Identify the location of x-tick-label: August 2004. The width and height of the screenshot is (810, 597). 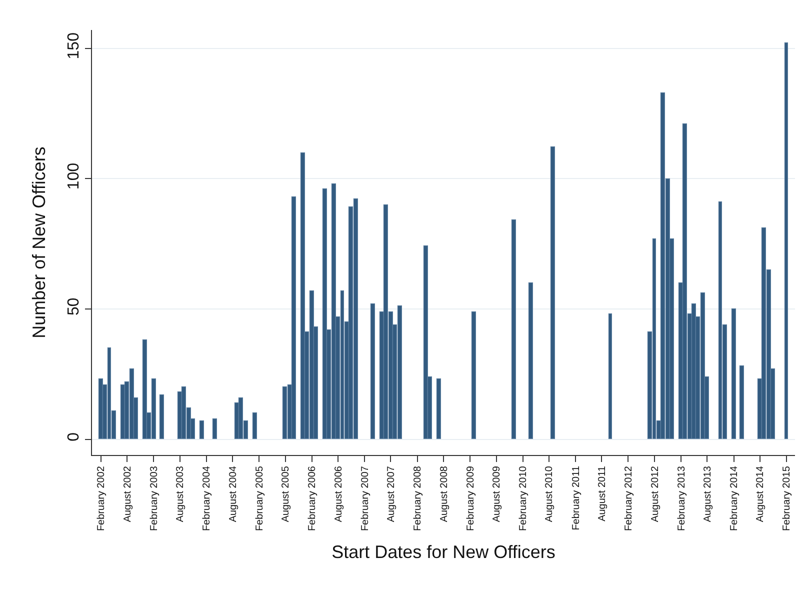
(233, 494).